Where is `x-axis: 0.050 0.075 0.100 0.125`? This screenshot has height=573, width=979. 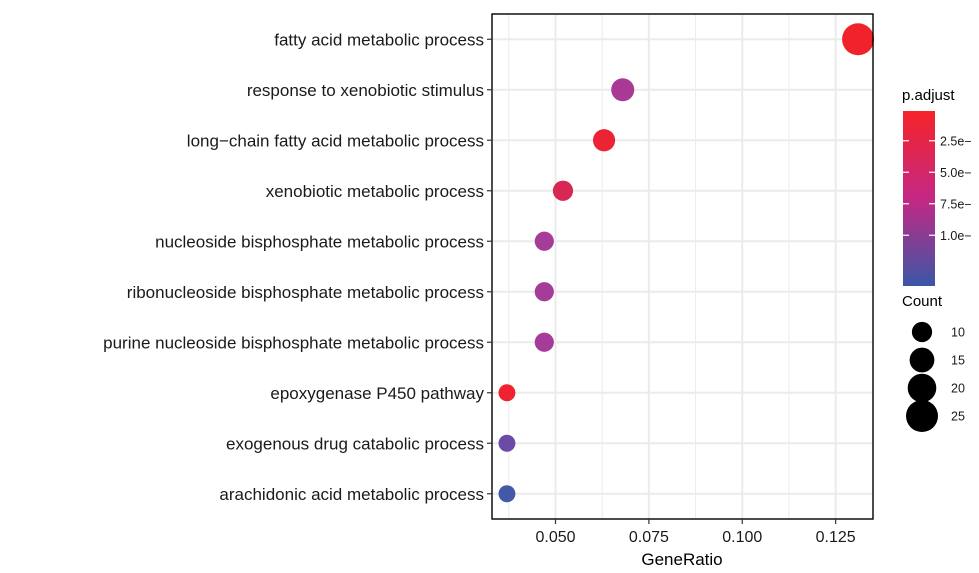
x-axis: 0.050 0.075 0.100 0.125 is located at coordinates (695, 532).